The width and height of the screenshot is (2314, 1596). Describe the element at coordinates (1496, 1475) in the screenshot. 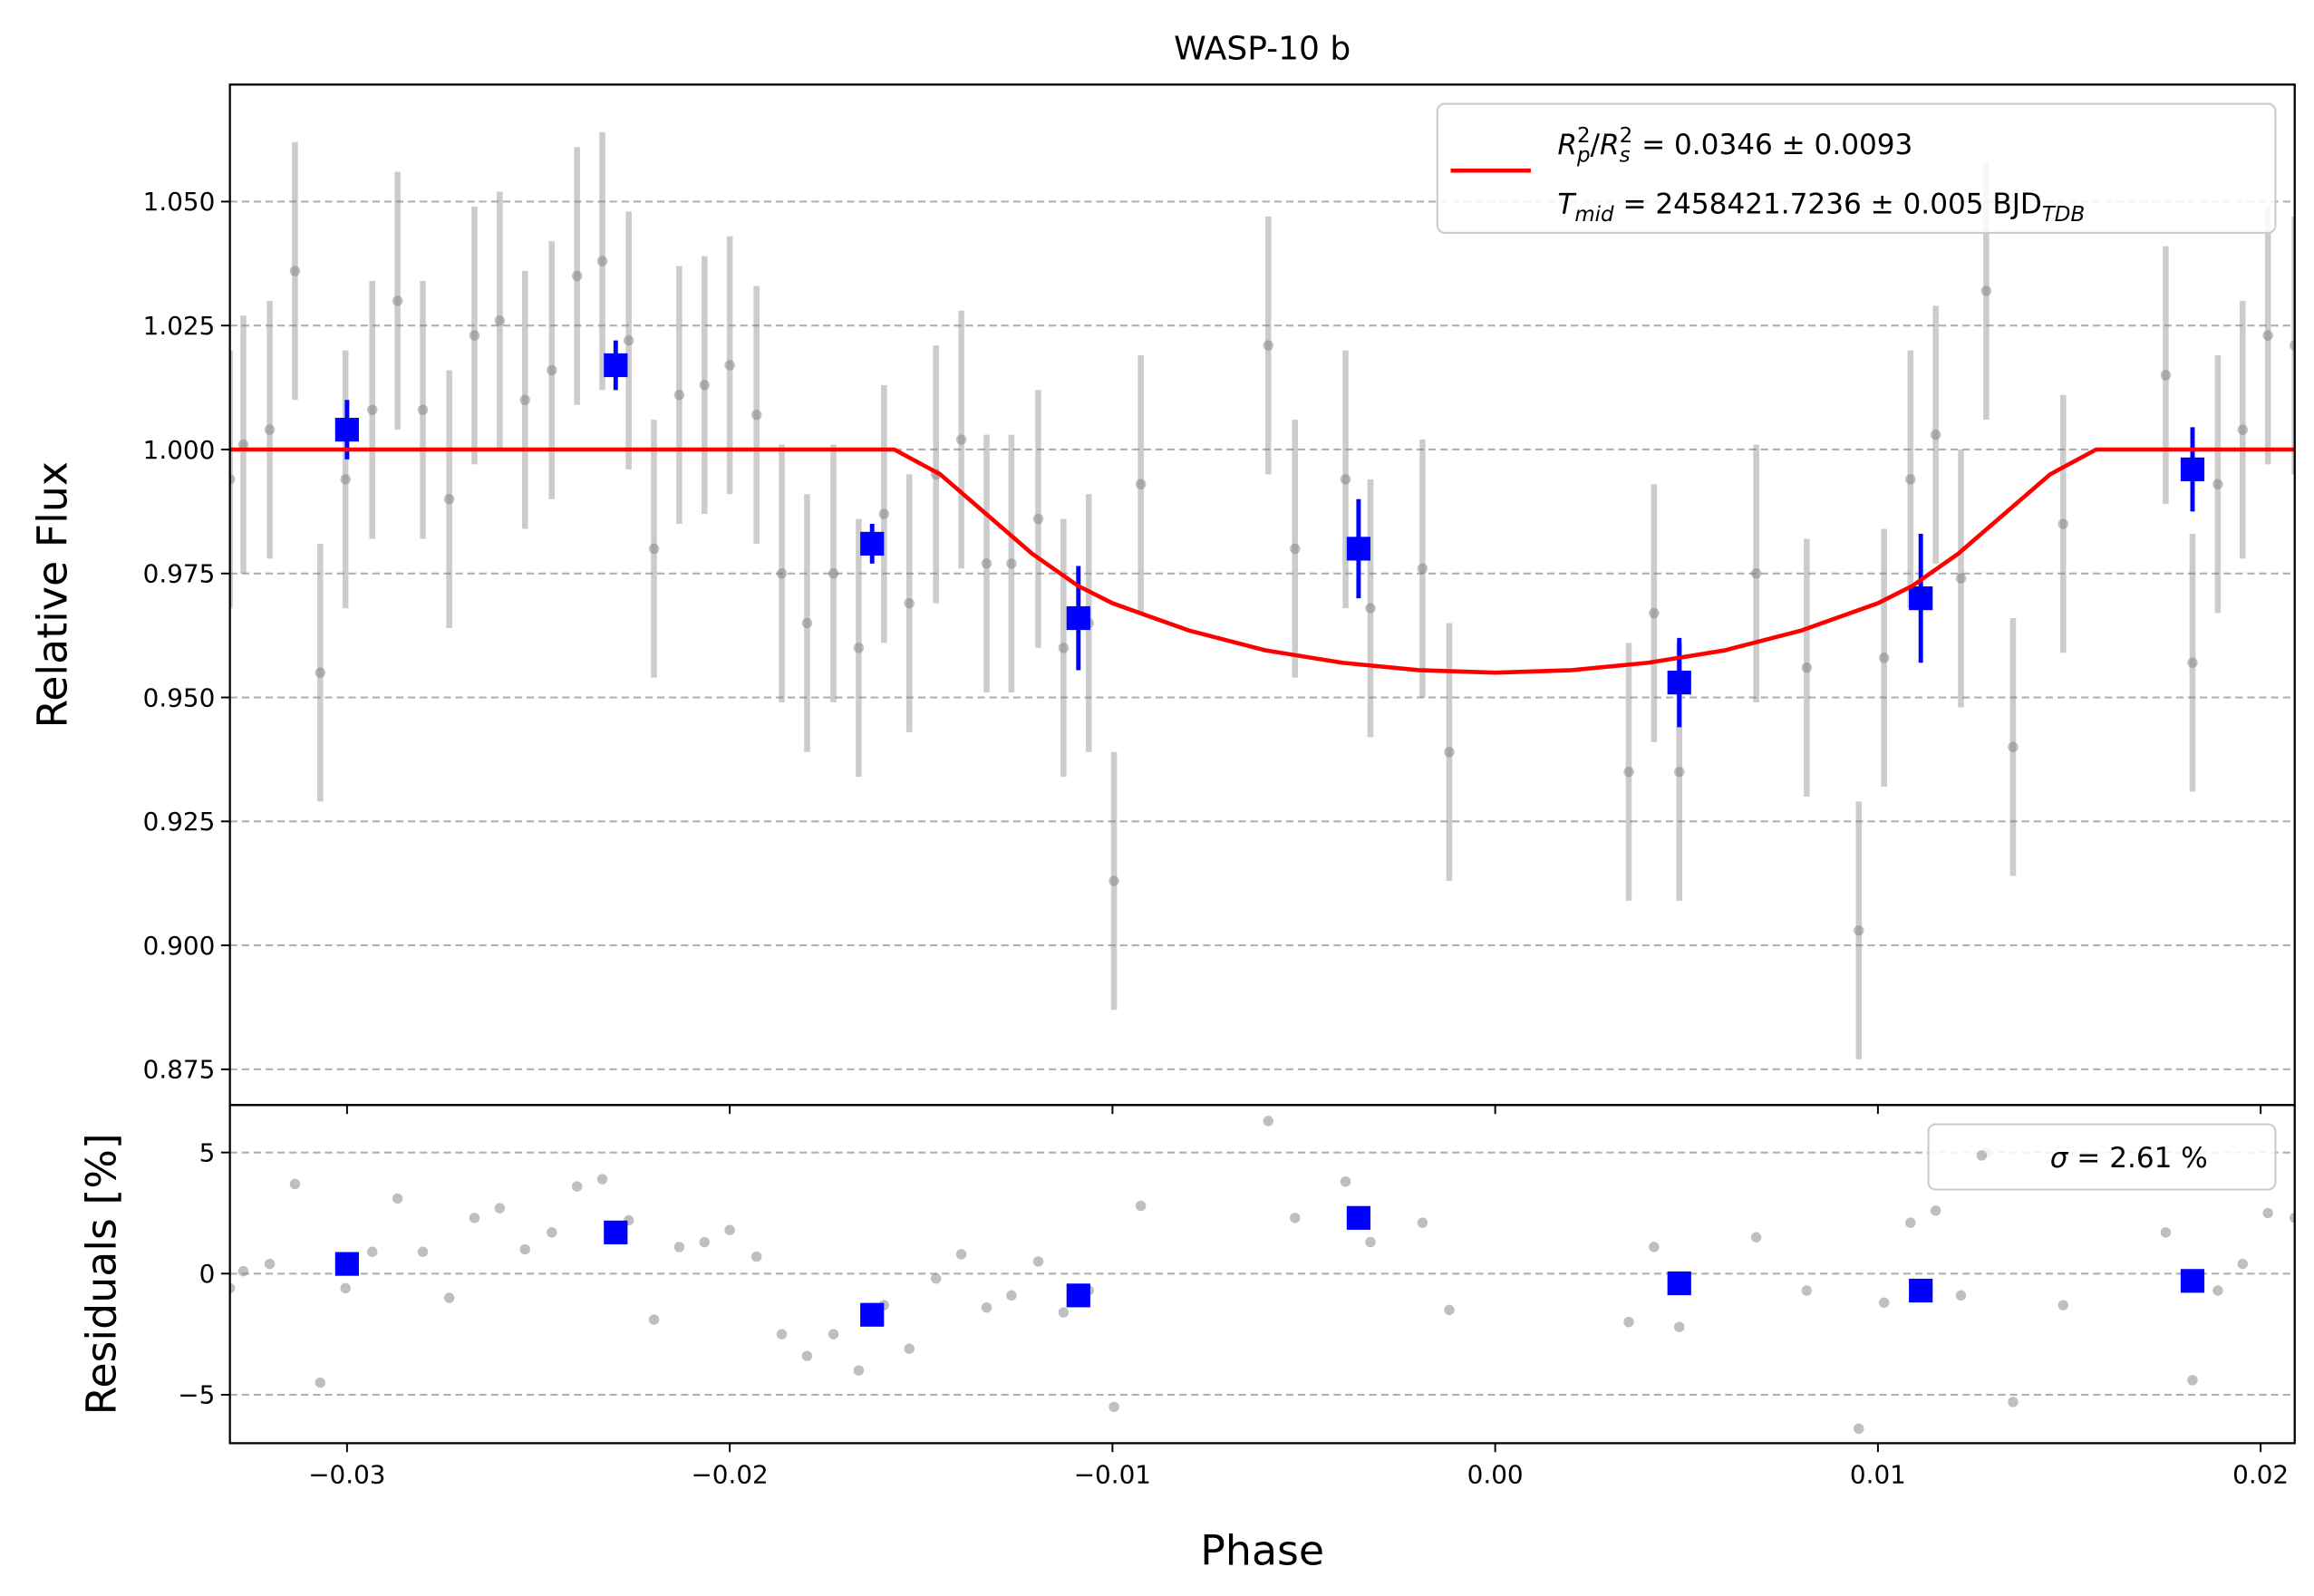

I see `x-tick-label: 0.00` at that location.